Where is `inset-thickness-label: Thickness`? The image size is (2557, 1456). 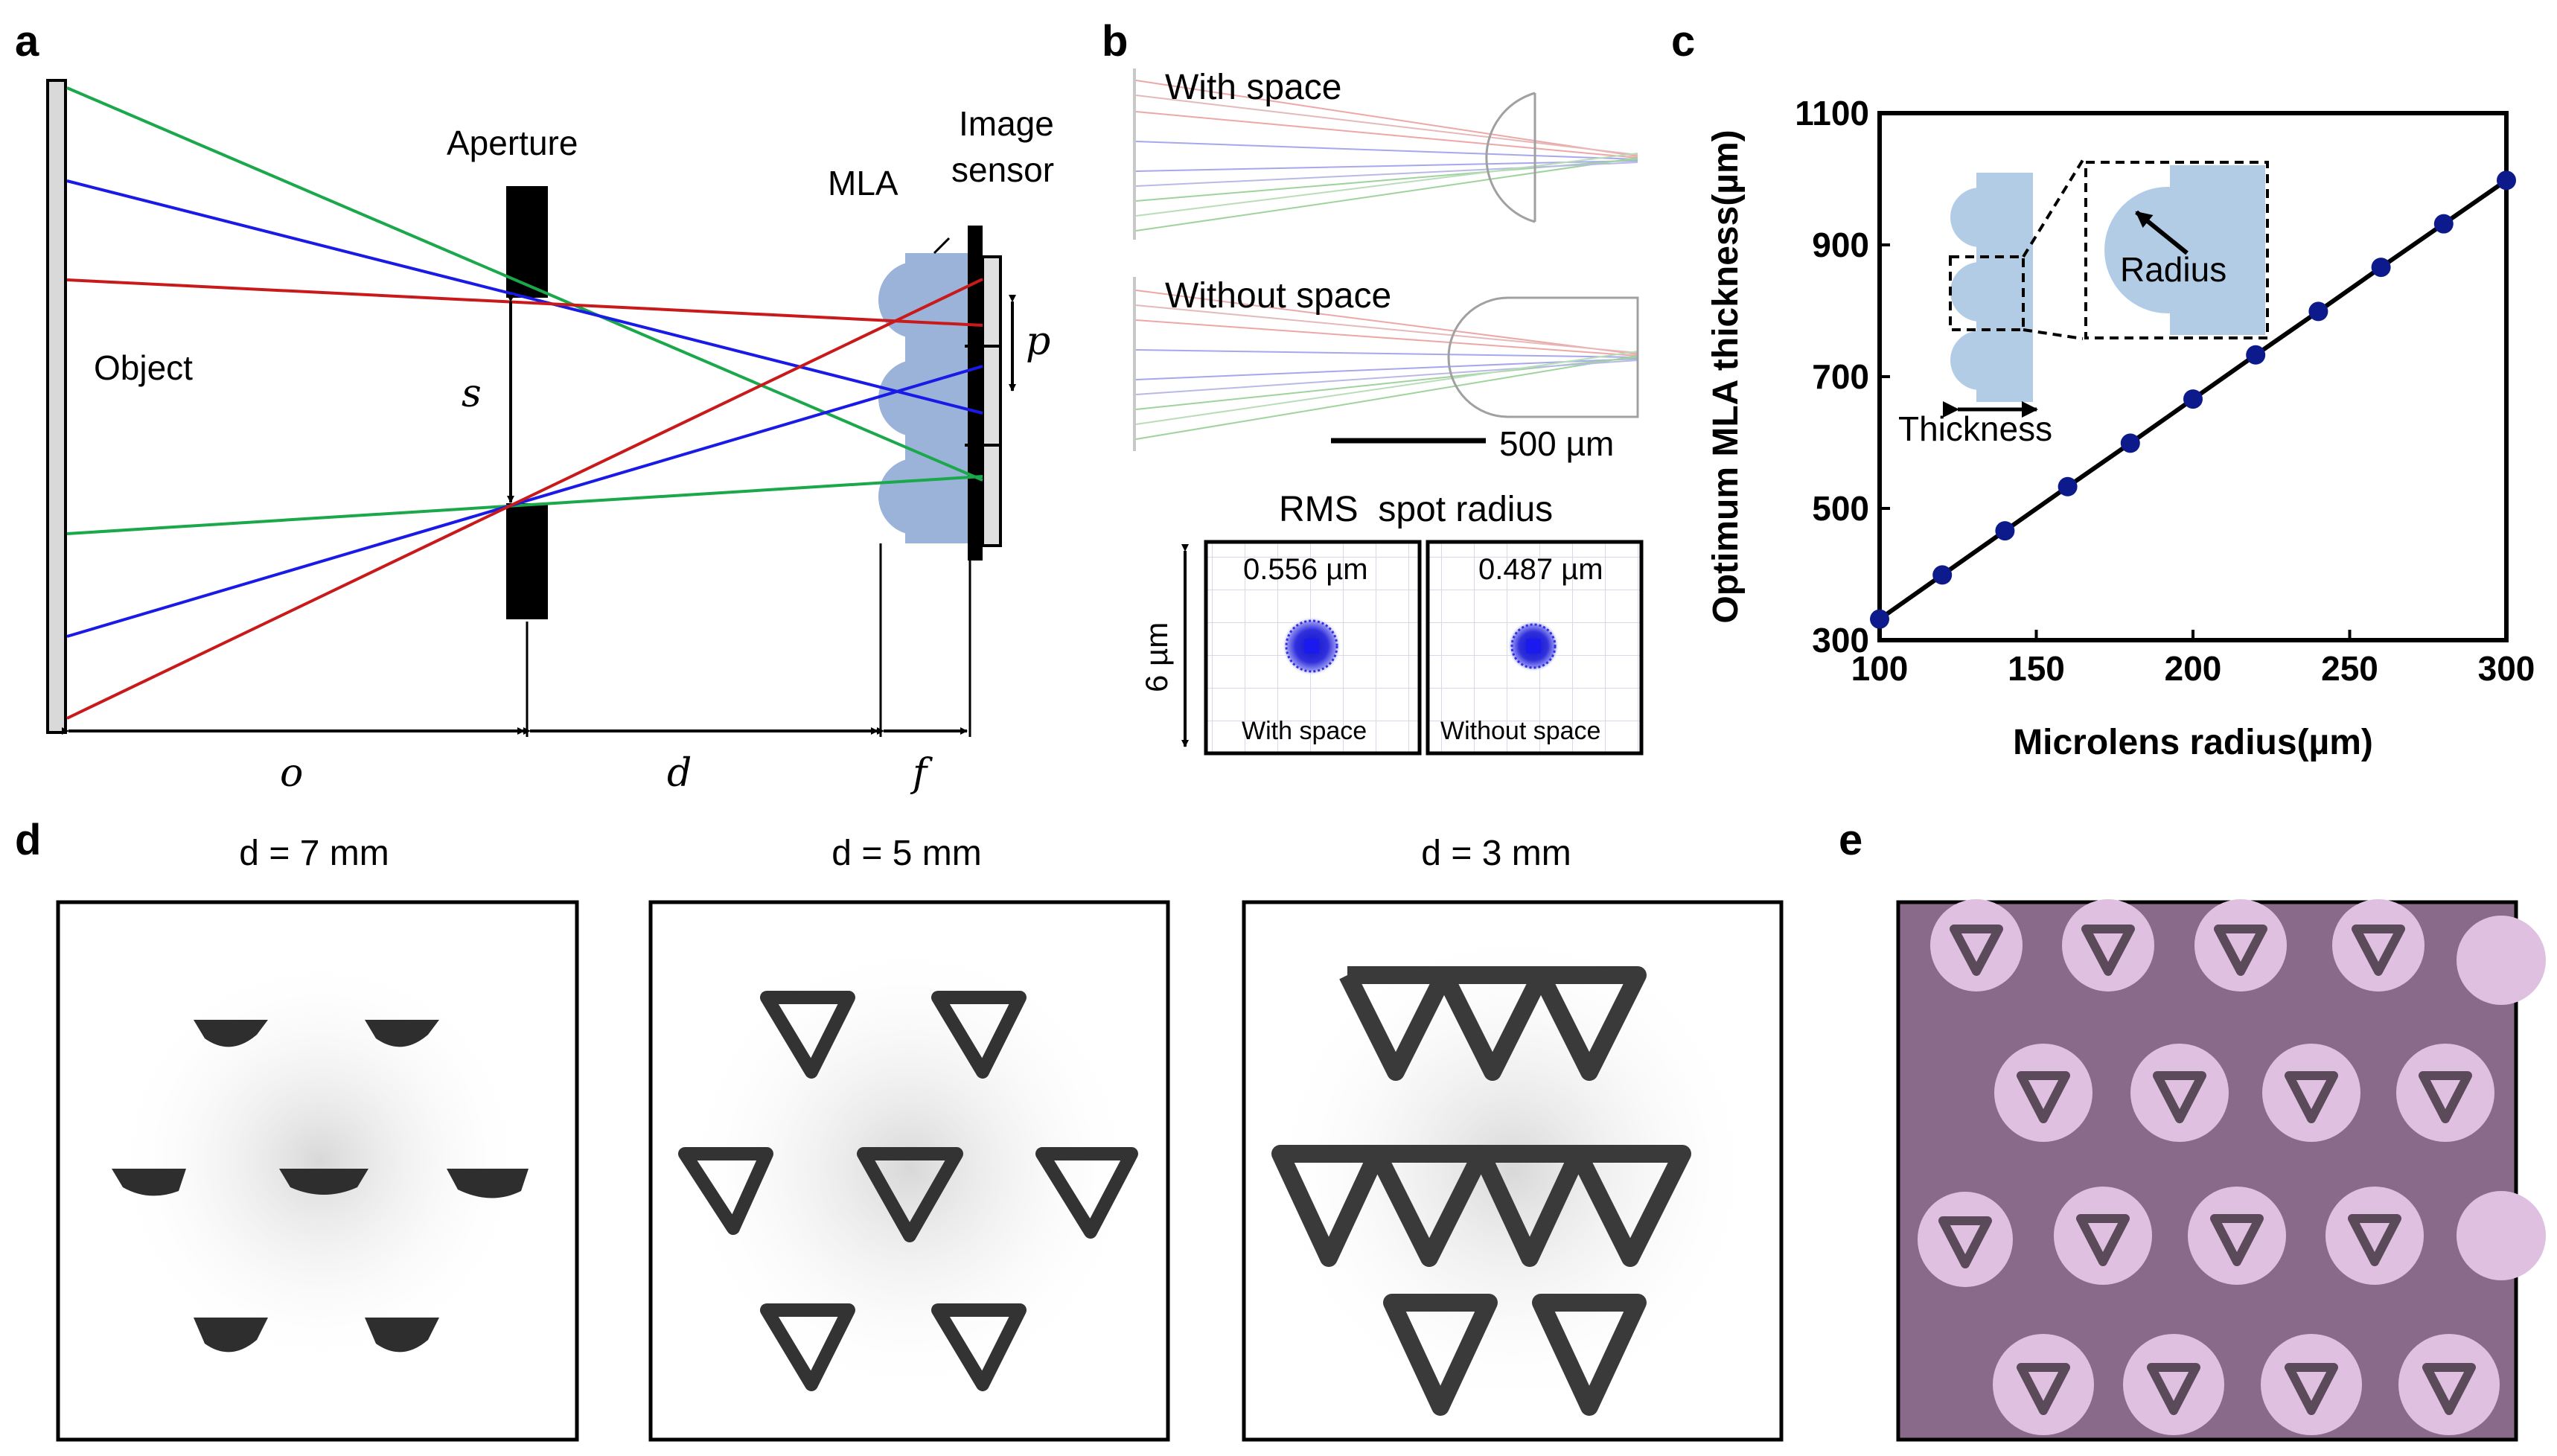 inset-thickness-label: Thickness is located at coordinates (1975, 428).